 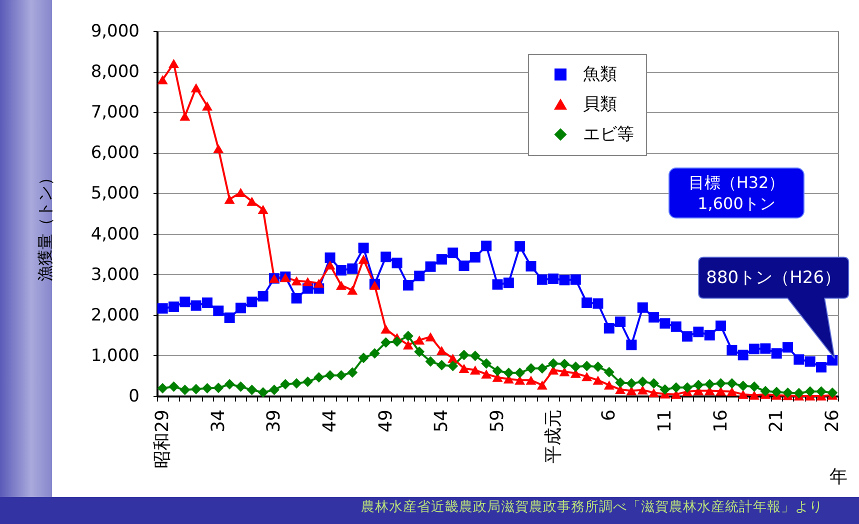 What do you see at coordinates (274, 421) in the screenshot?
I see `x-tick-label: 39` at bounding box center [274, 421].